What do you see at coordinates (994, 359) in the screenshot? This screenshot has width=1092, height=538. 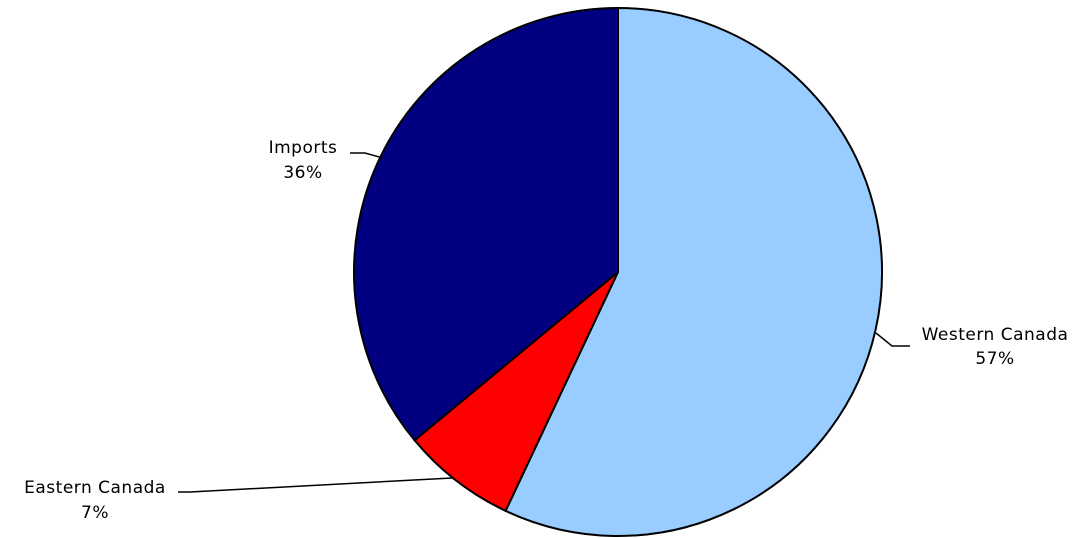 I see `slice-label-percent: 57%` at bounding box center [994, 359].